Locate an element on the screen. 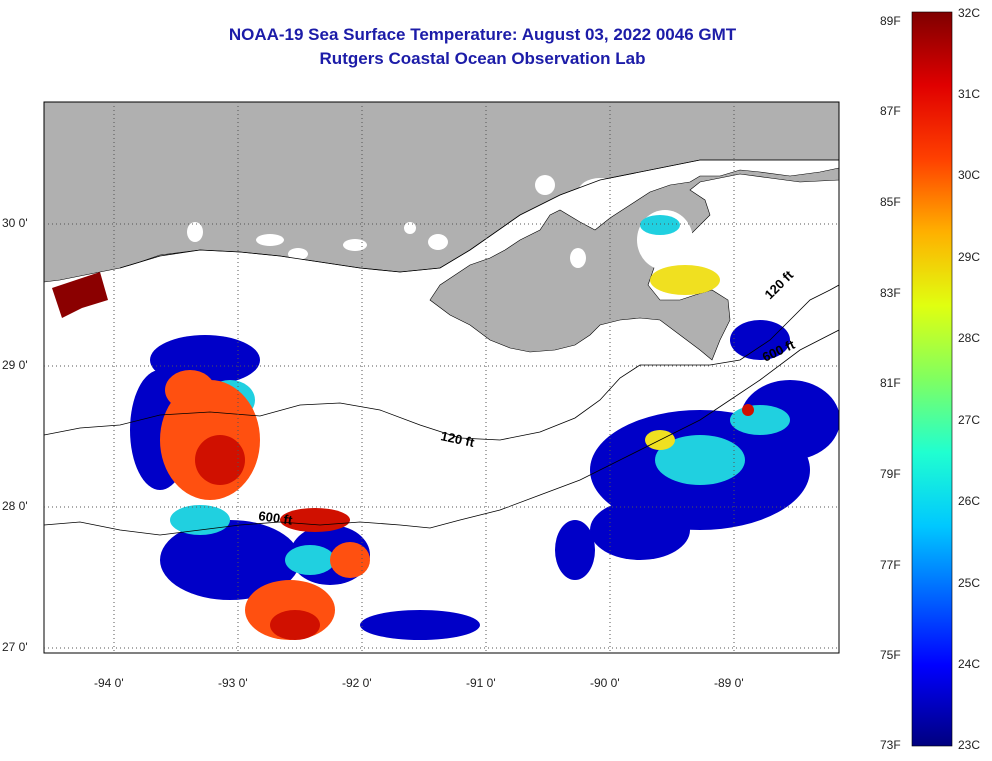  colorbar-f-label: 79F is located at coordinates (890, 474).